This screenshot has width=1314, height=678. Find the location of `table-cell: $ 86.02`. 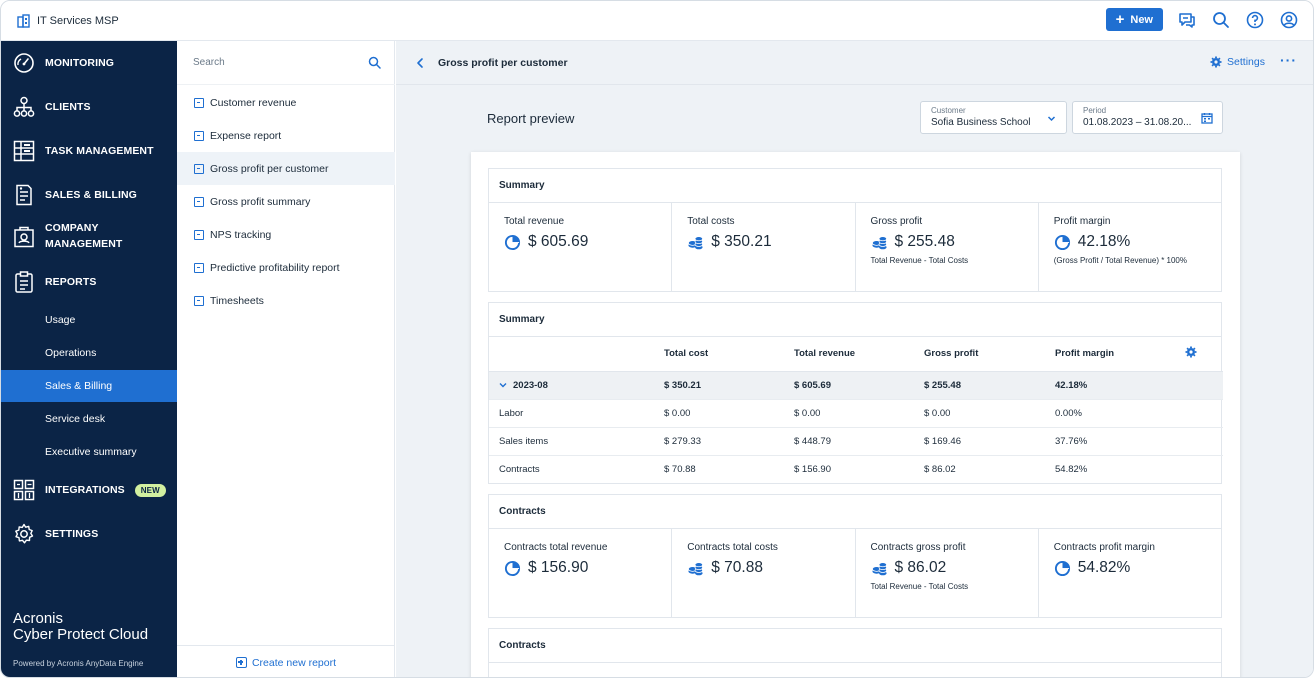

table-cell: $ 86.02 is located at coordinates (940, 469).